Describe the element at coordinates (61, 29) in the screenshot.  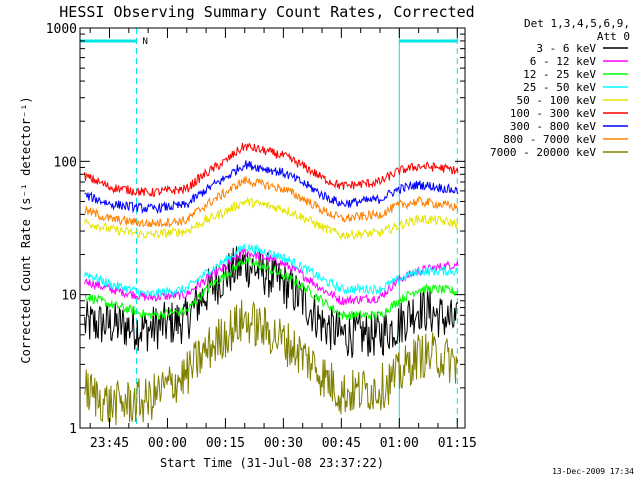
I see `y-tick-label: 1000` at that location.